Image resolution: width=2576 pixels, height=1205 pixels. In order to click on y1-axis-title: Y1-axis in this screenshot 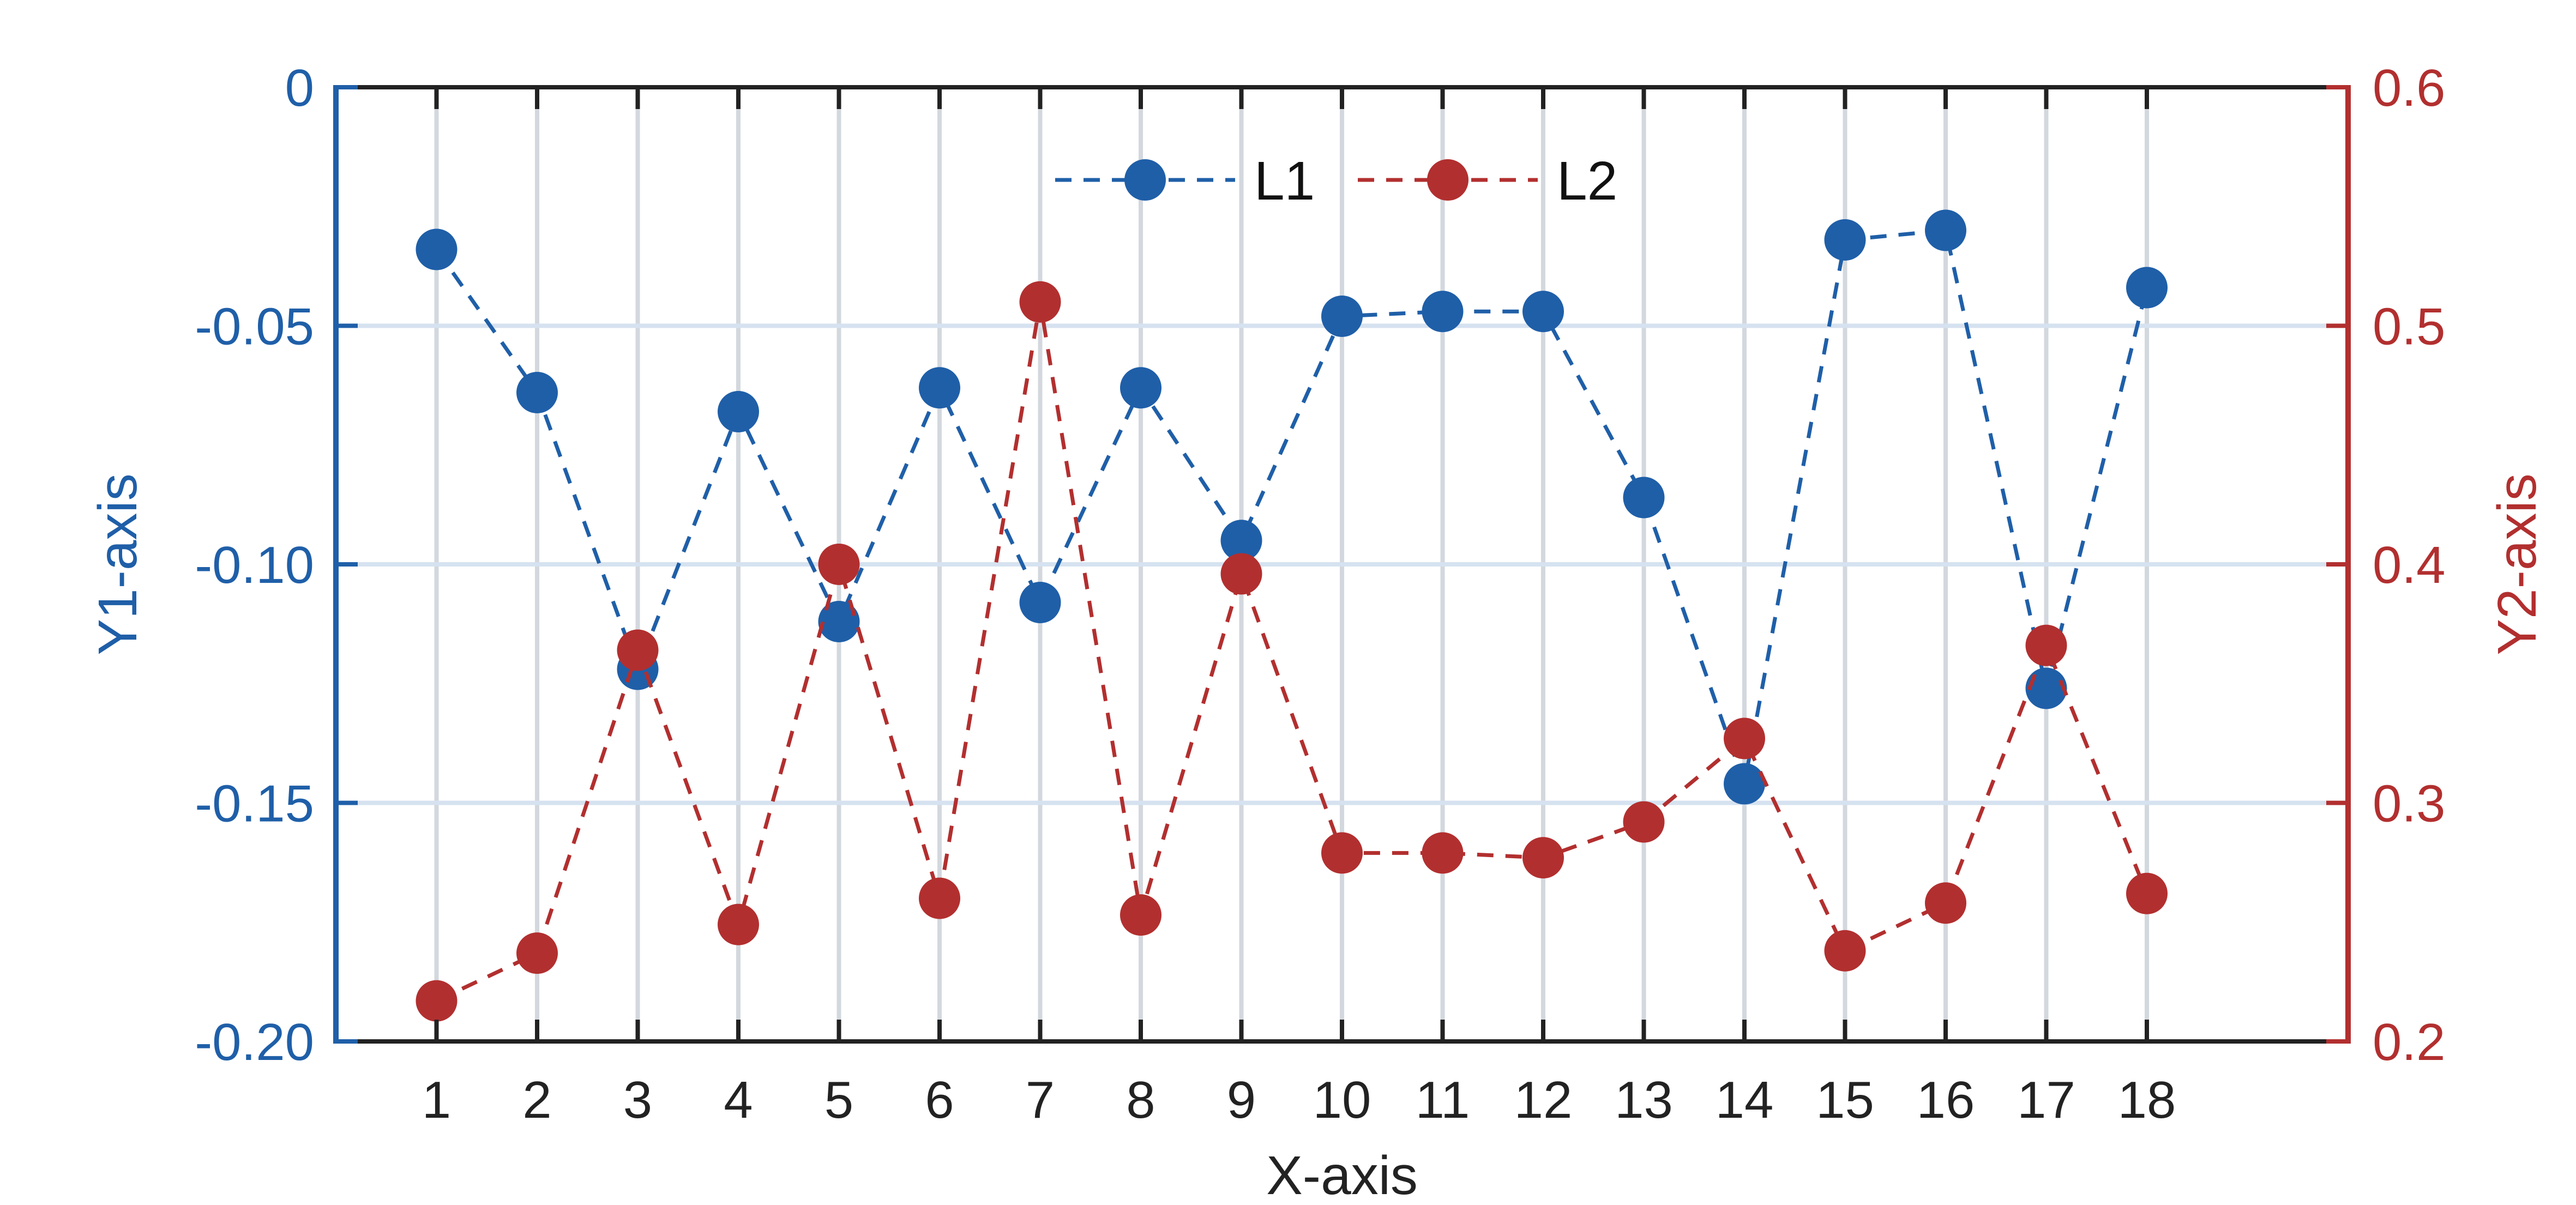, I will do `click(117, 564)`.